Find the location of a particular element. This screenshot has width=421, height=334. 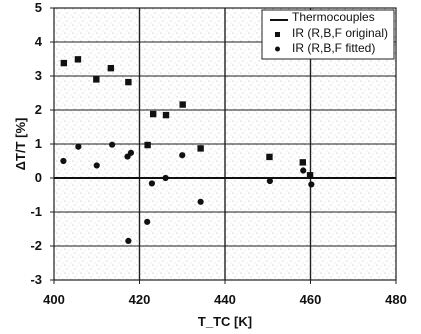

x-axis-ticks: 400 420 440 460 480 is located at coordinates (225, 293).